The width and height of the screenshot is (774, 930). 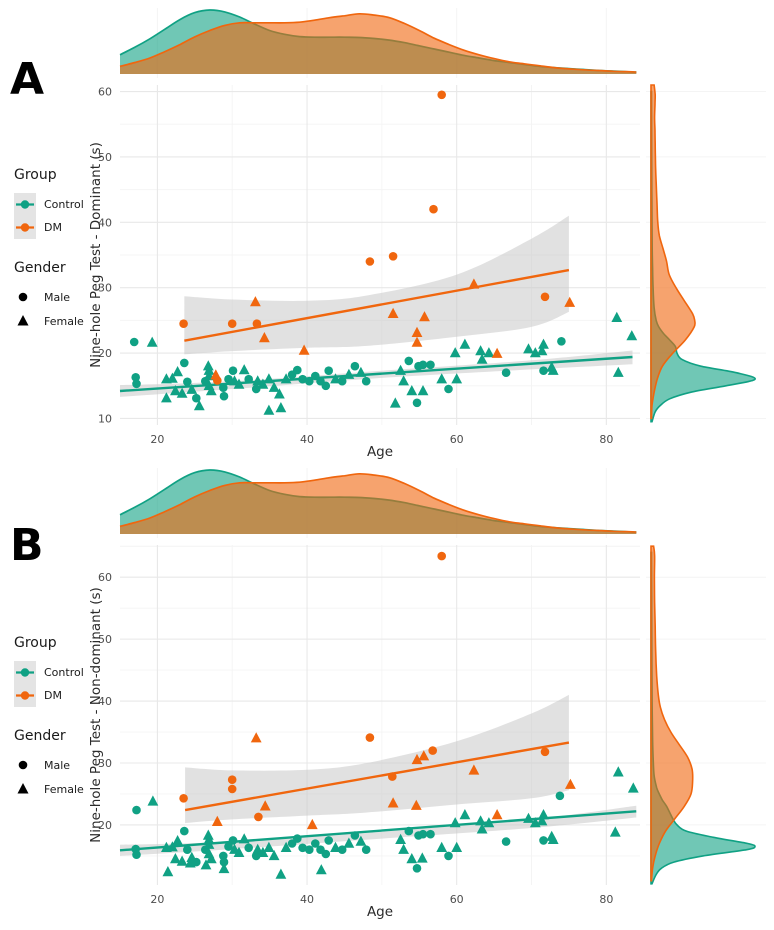 What do you see at coordinates (377, 305) in the screenshot?
I see `regression-line-dm` at bounding box center [377, 305].